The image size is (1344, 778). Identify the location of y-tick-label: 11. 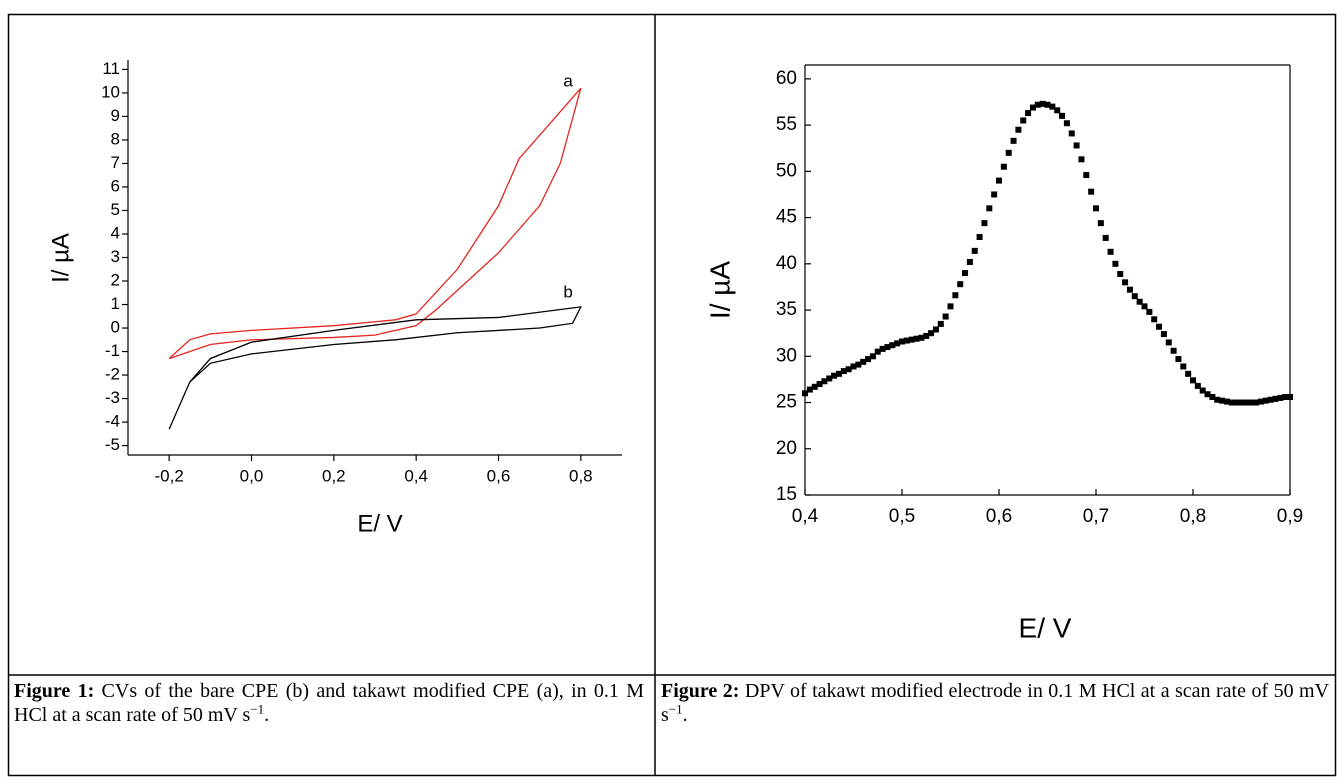
(111, 68).